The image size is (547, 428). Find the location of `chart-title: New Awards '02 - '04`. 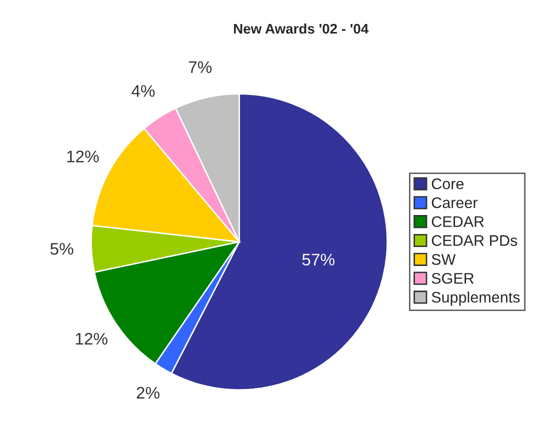

chart-title: New Awards '02 - '04 is located at coordinates (301, 28).